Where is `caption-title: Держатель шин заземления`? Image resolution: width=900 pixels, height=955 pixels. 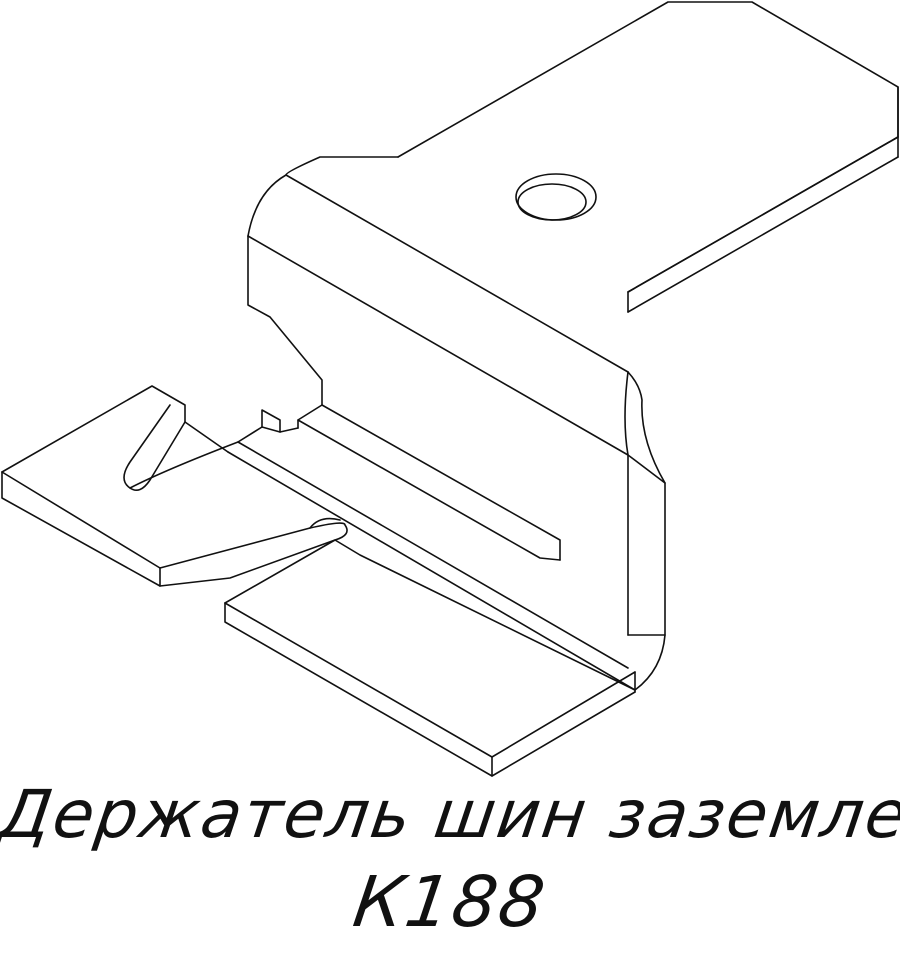 caption-title: Держатель шин заземления is located at coordinates (450, 814).